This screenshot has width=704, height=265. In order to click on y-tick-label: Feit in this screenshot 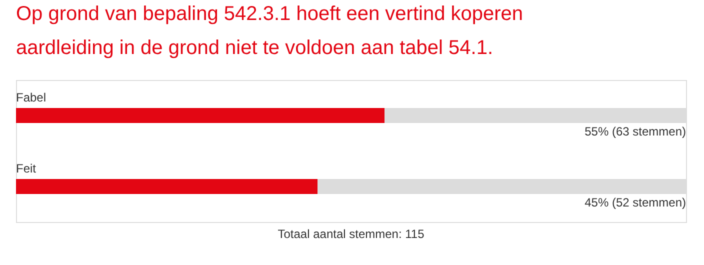, I will do `click(26, 169)`.